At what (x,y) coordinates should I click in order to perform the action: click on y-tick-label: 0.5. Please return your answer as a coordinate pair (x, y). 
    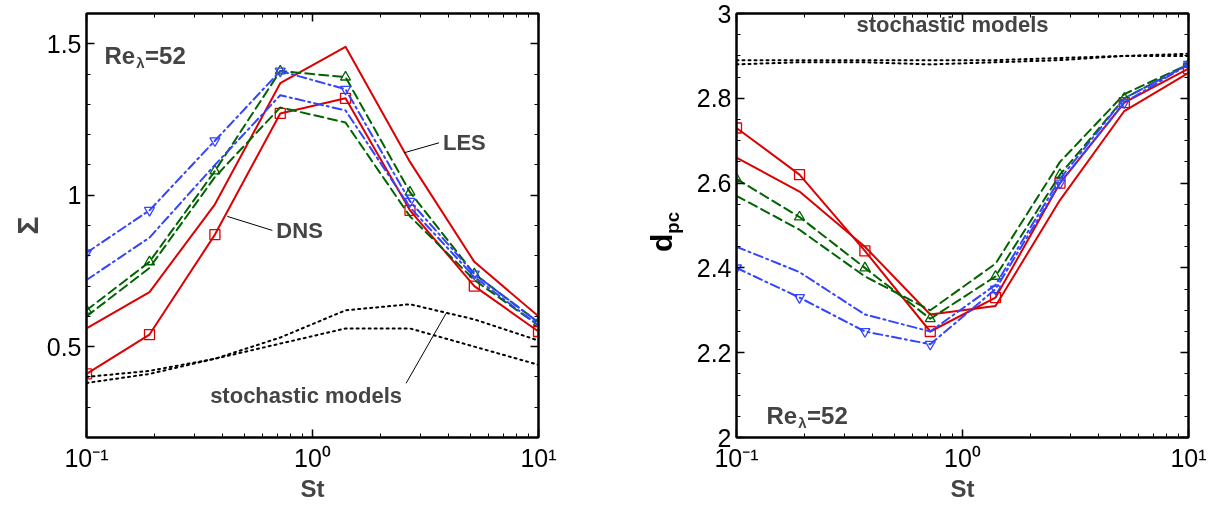
    Looking at the image, I should click on (64, 346).